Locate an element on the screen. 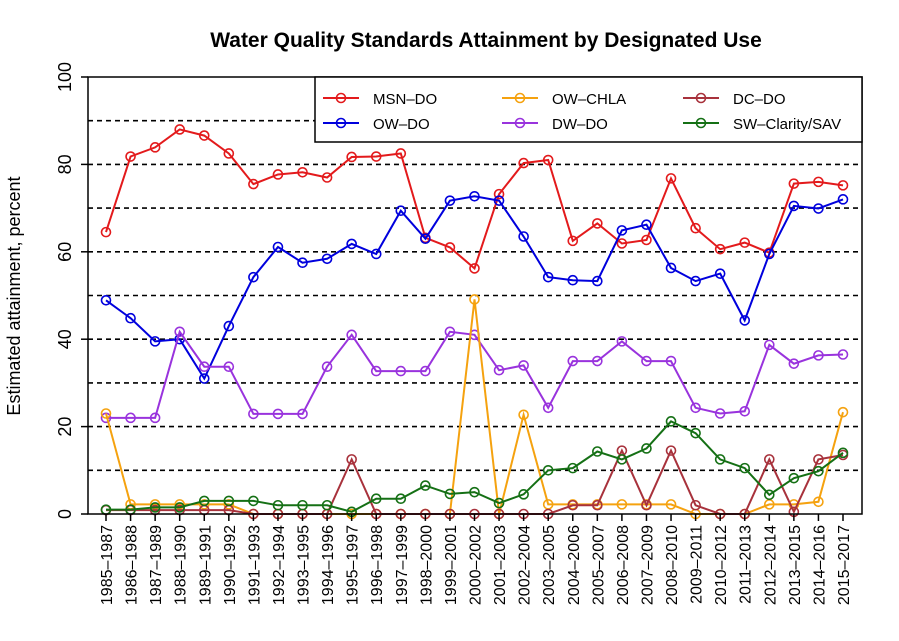 The width and height of the screenshot is (899, 641). y-tick-label: 60 is located at coordinates (65, 252).